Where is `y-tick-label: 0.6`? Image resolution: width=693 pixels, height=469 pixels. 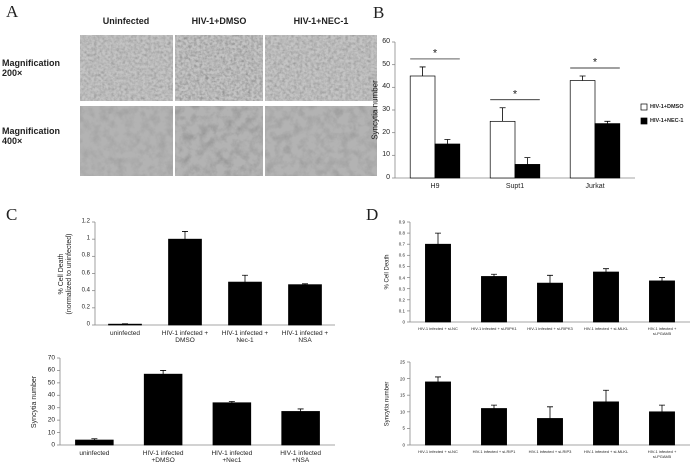
y-tick-label: 0.6 is located at coordinates (85, 273).